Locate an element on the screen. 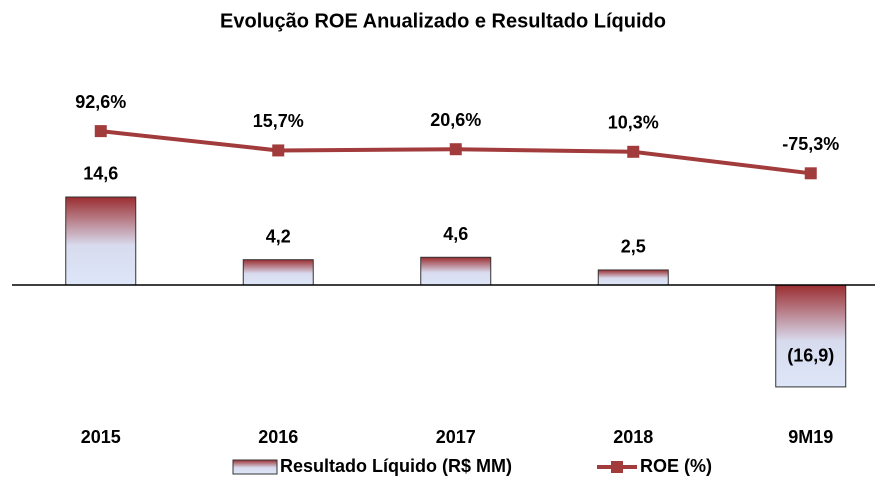 This screenshot has height=484, width=887. bar-value-label: 14,6 is located at coordinates (100, 174).